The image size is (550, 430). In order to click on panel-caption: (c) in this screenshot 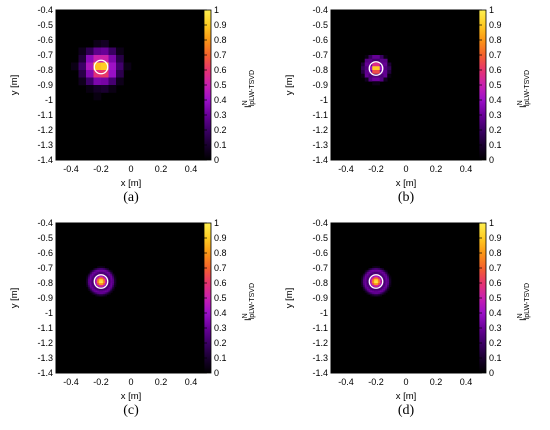, I will do `click(131, 410)`.